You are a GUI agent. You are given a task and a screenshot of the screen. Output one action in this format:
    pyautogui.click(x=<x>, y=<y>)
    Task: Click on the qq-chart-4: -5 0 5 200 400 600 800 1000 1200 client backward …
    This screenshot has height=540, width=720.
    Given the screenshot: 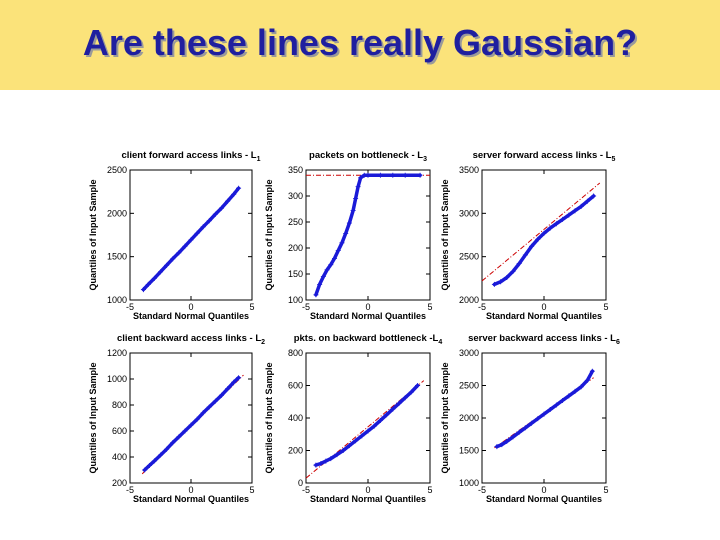 What is the action you would take?
    pyautogui.click(x=176, y=418)
    